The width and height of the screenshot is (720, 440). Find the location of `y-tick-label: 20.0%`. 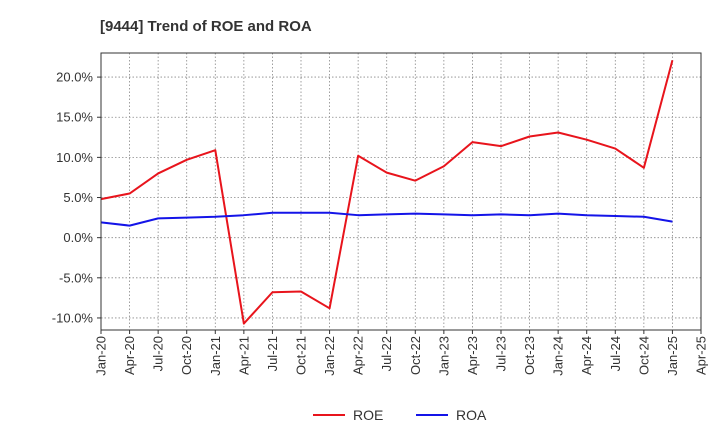

y-tick-label: 20.0% is located at coordinates (74, 77).